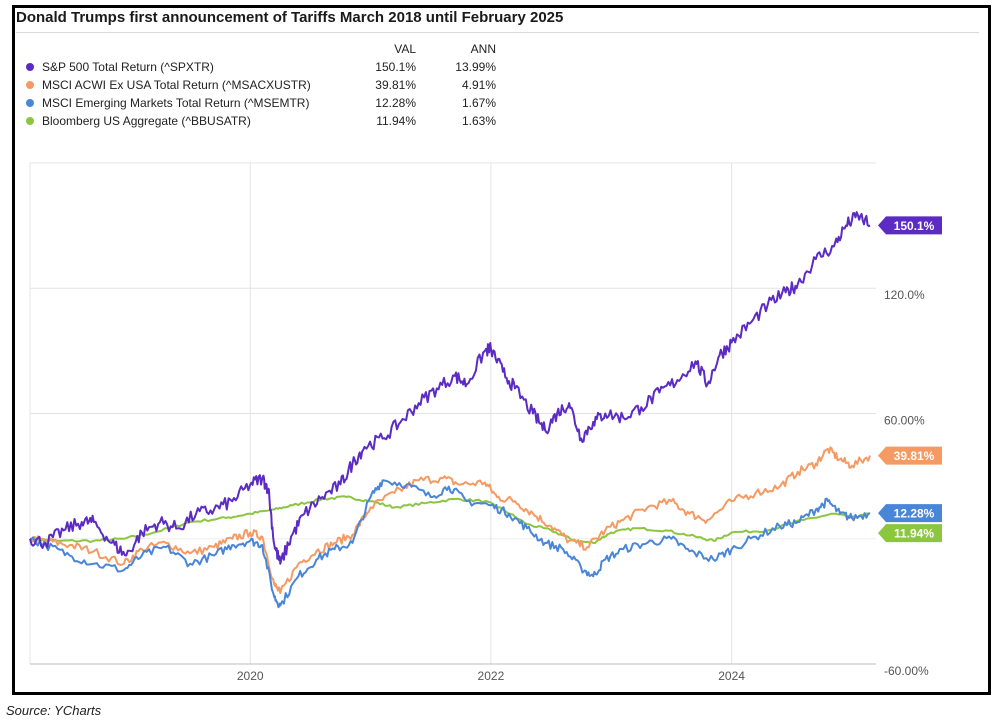 The image size is (995, 722). I want to click on end-value-label: 150.1%, so click(914, 226).